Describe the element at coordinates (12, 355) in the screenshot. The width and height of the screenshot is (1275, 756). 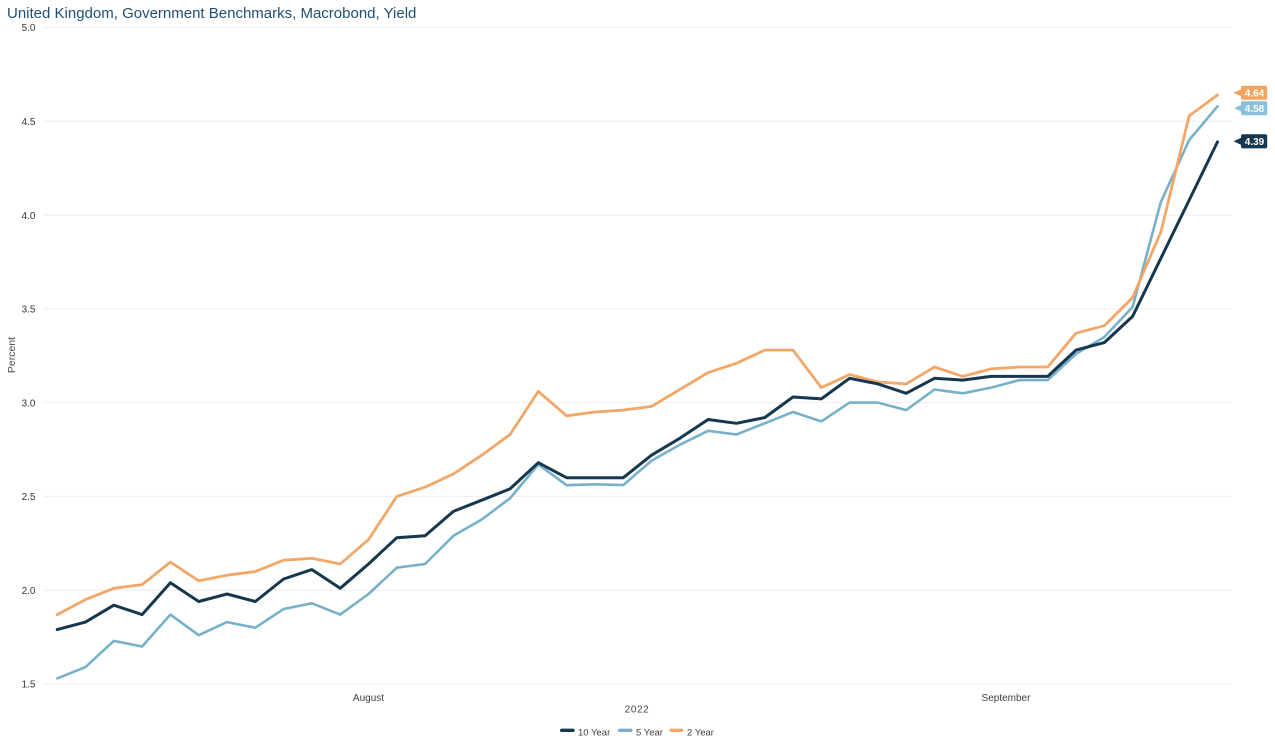
I see `svg-text: Percent` at that location.